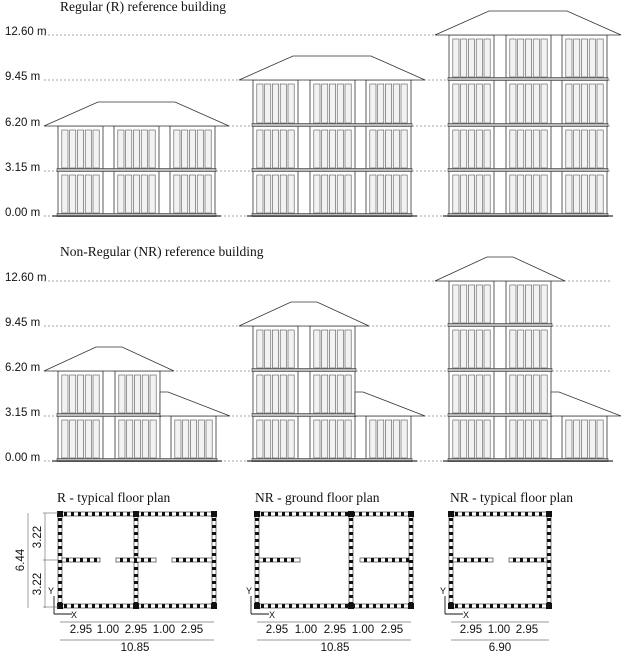 The image size is (625, 659). Describe the element at coordinates (81, 630) in the screenshot. I see `span-label: 2.95` at that location.